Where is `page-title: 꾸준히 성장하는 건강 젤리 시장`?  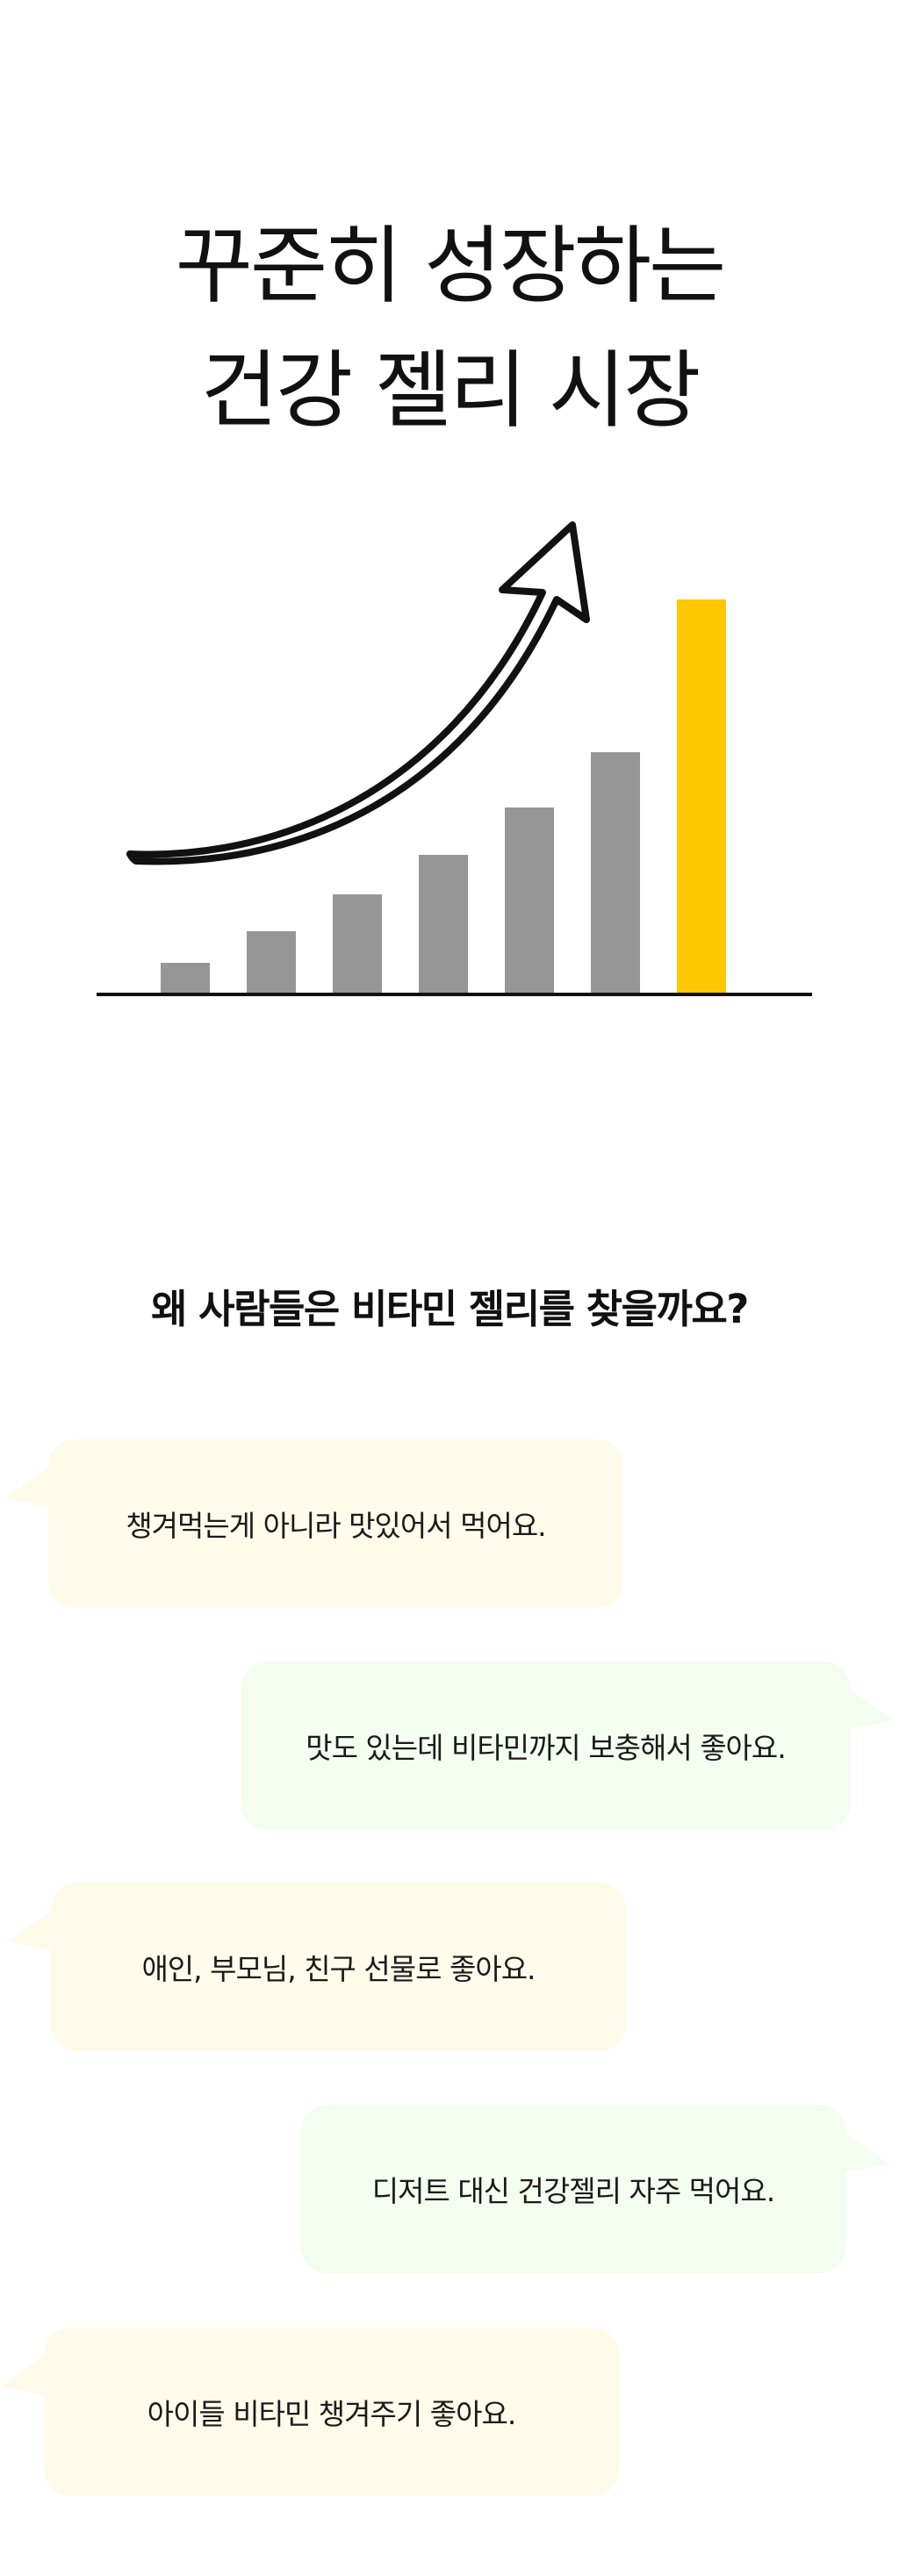 page-title: 꾸준히 성장하는 건강 젤리 시장 is located at coordinates (449, 329).